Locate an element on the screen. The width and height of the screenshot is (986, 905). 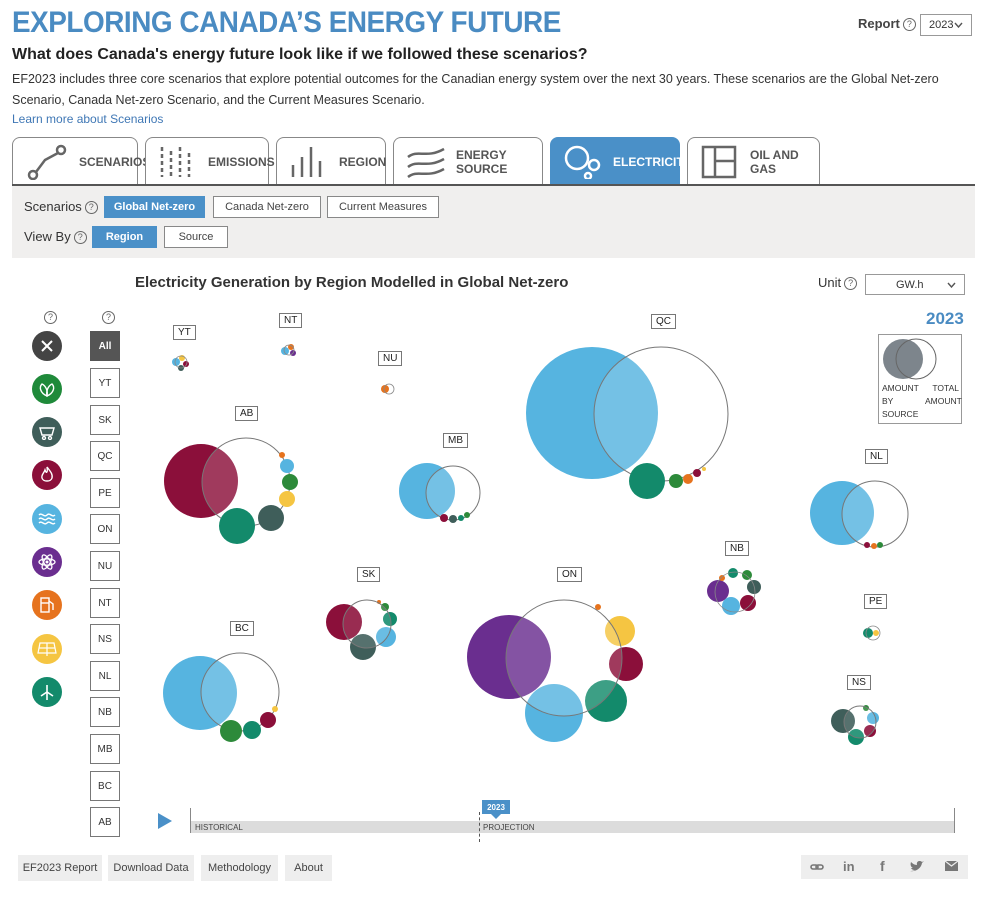
learn-more-link: Learn more about Scenarios is located at coordinates (88, 119).